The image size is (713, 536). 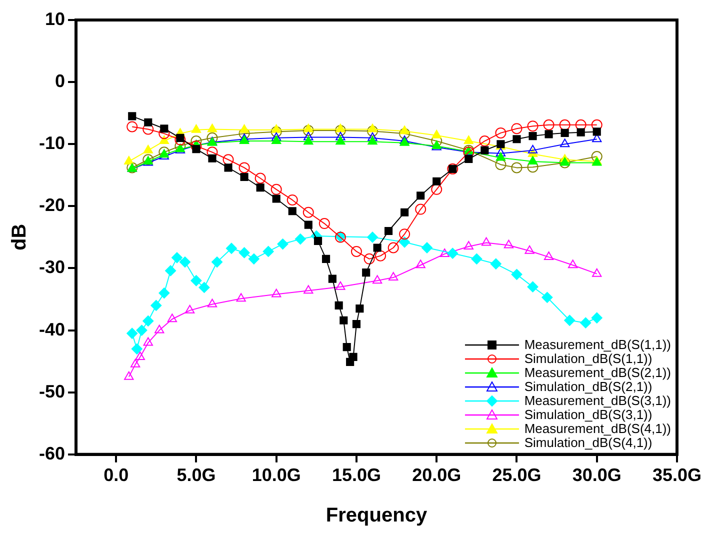 I want to click on x-tick-label: 15.0G, so click(x=356, y=475).